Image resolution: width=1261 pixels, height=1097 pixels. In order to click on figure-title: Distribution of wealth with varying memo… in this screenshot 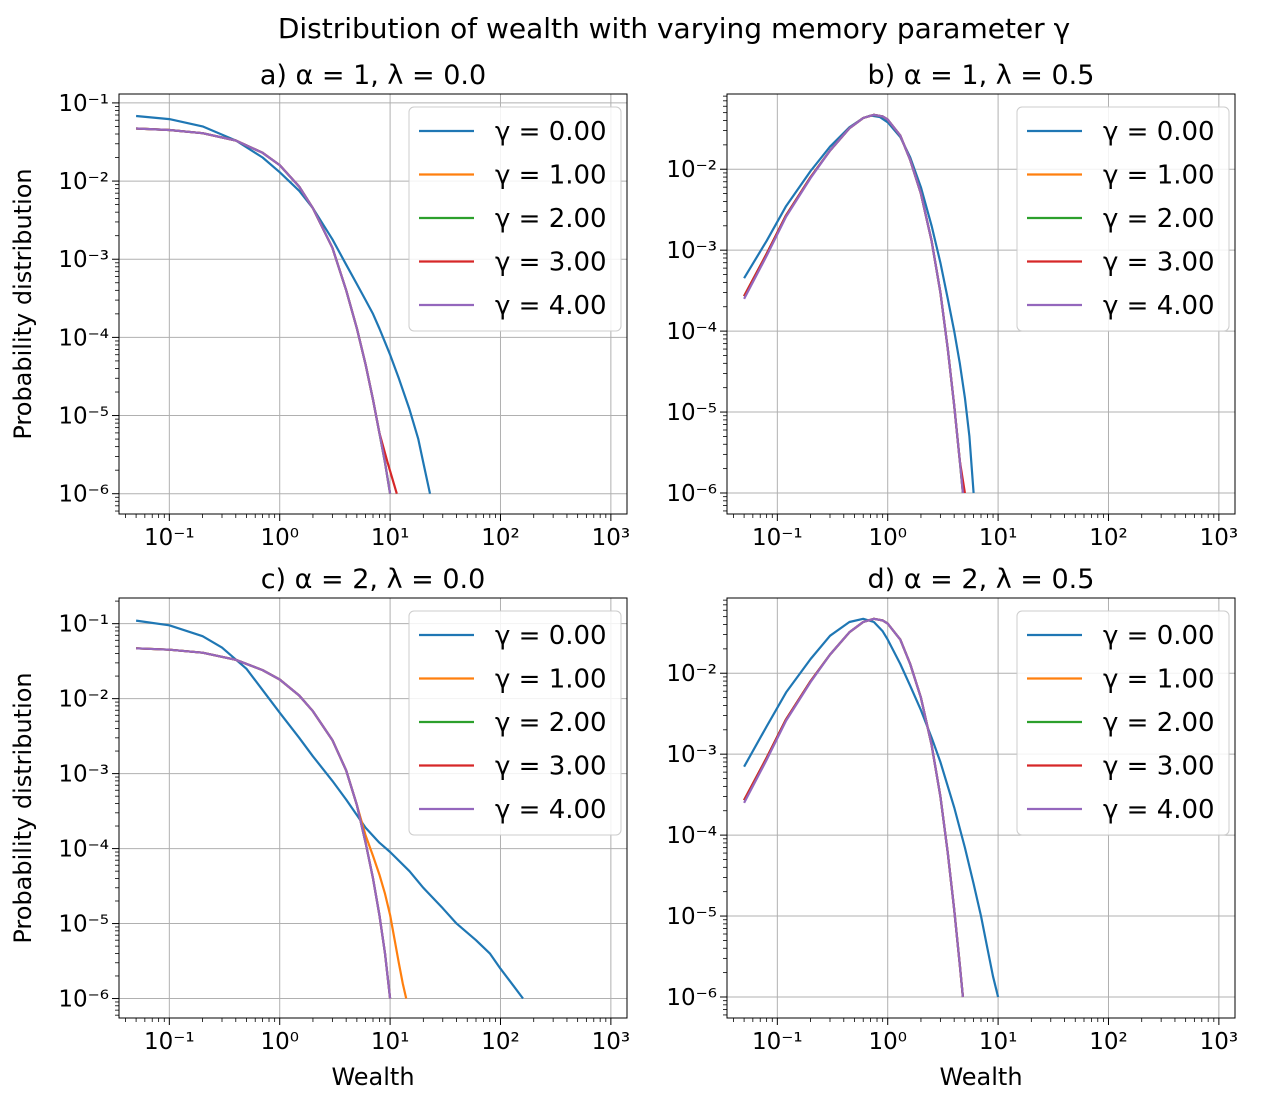, I will do `click(674, 28)`.